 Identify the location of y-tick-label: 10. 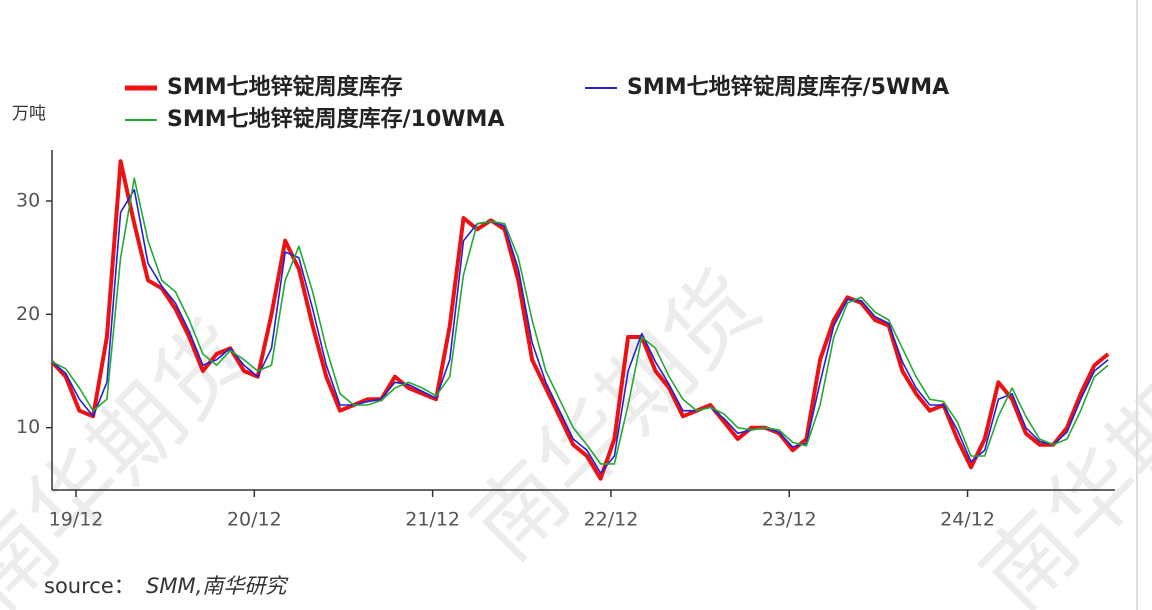
(28, 427).